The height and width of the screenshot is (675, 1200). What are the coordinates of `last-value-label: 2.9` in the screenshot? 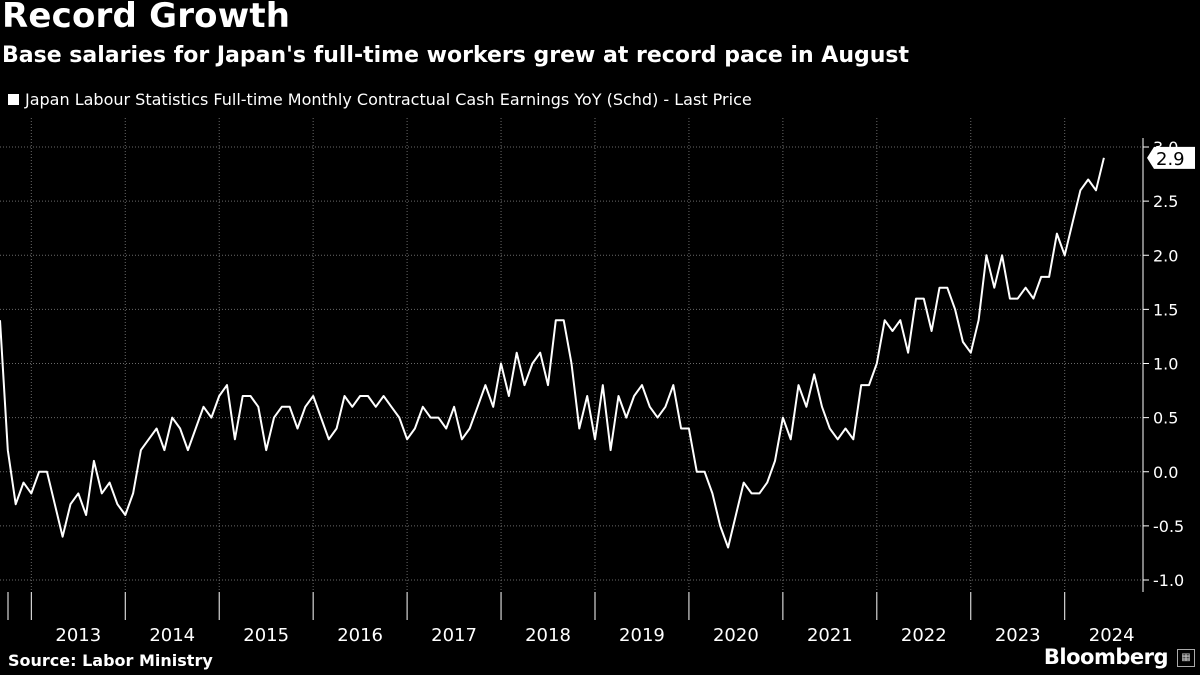 It's located at (1170, 159).